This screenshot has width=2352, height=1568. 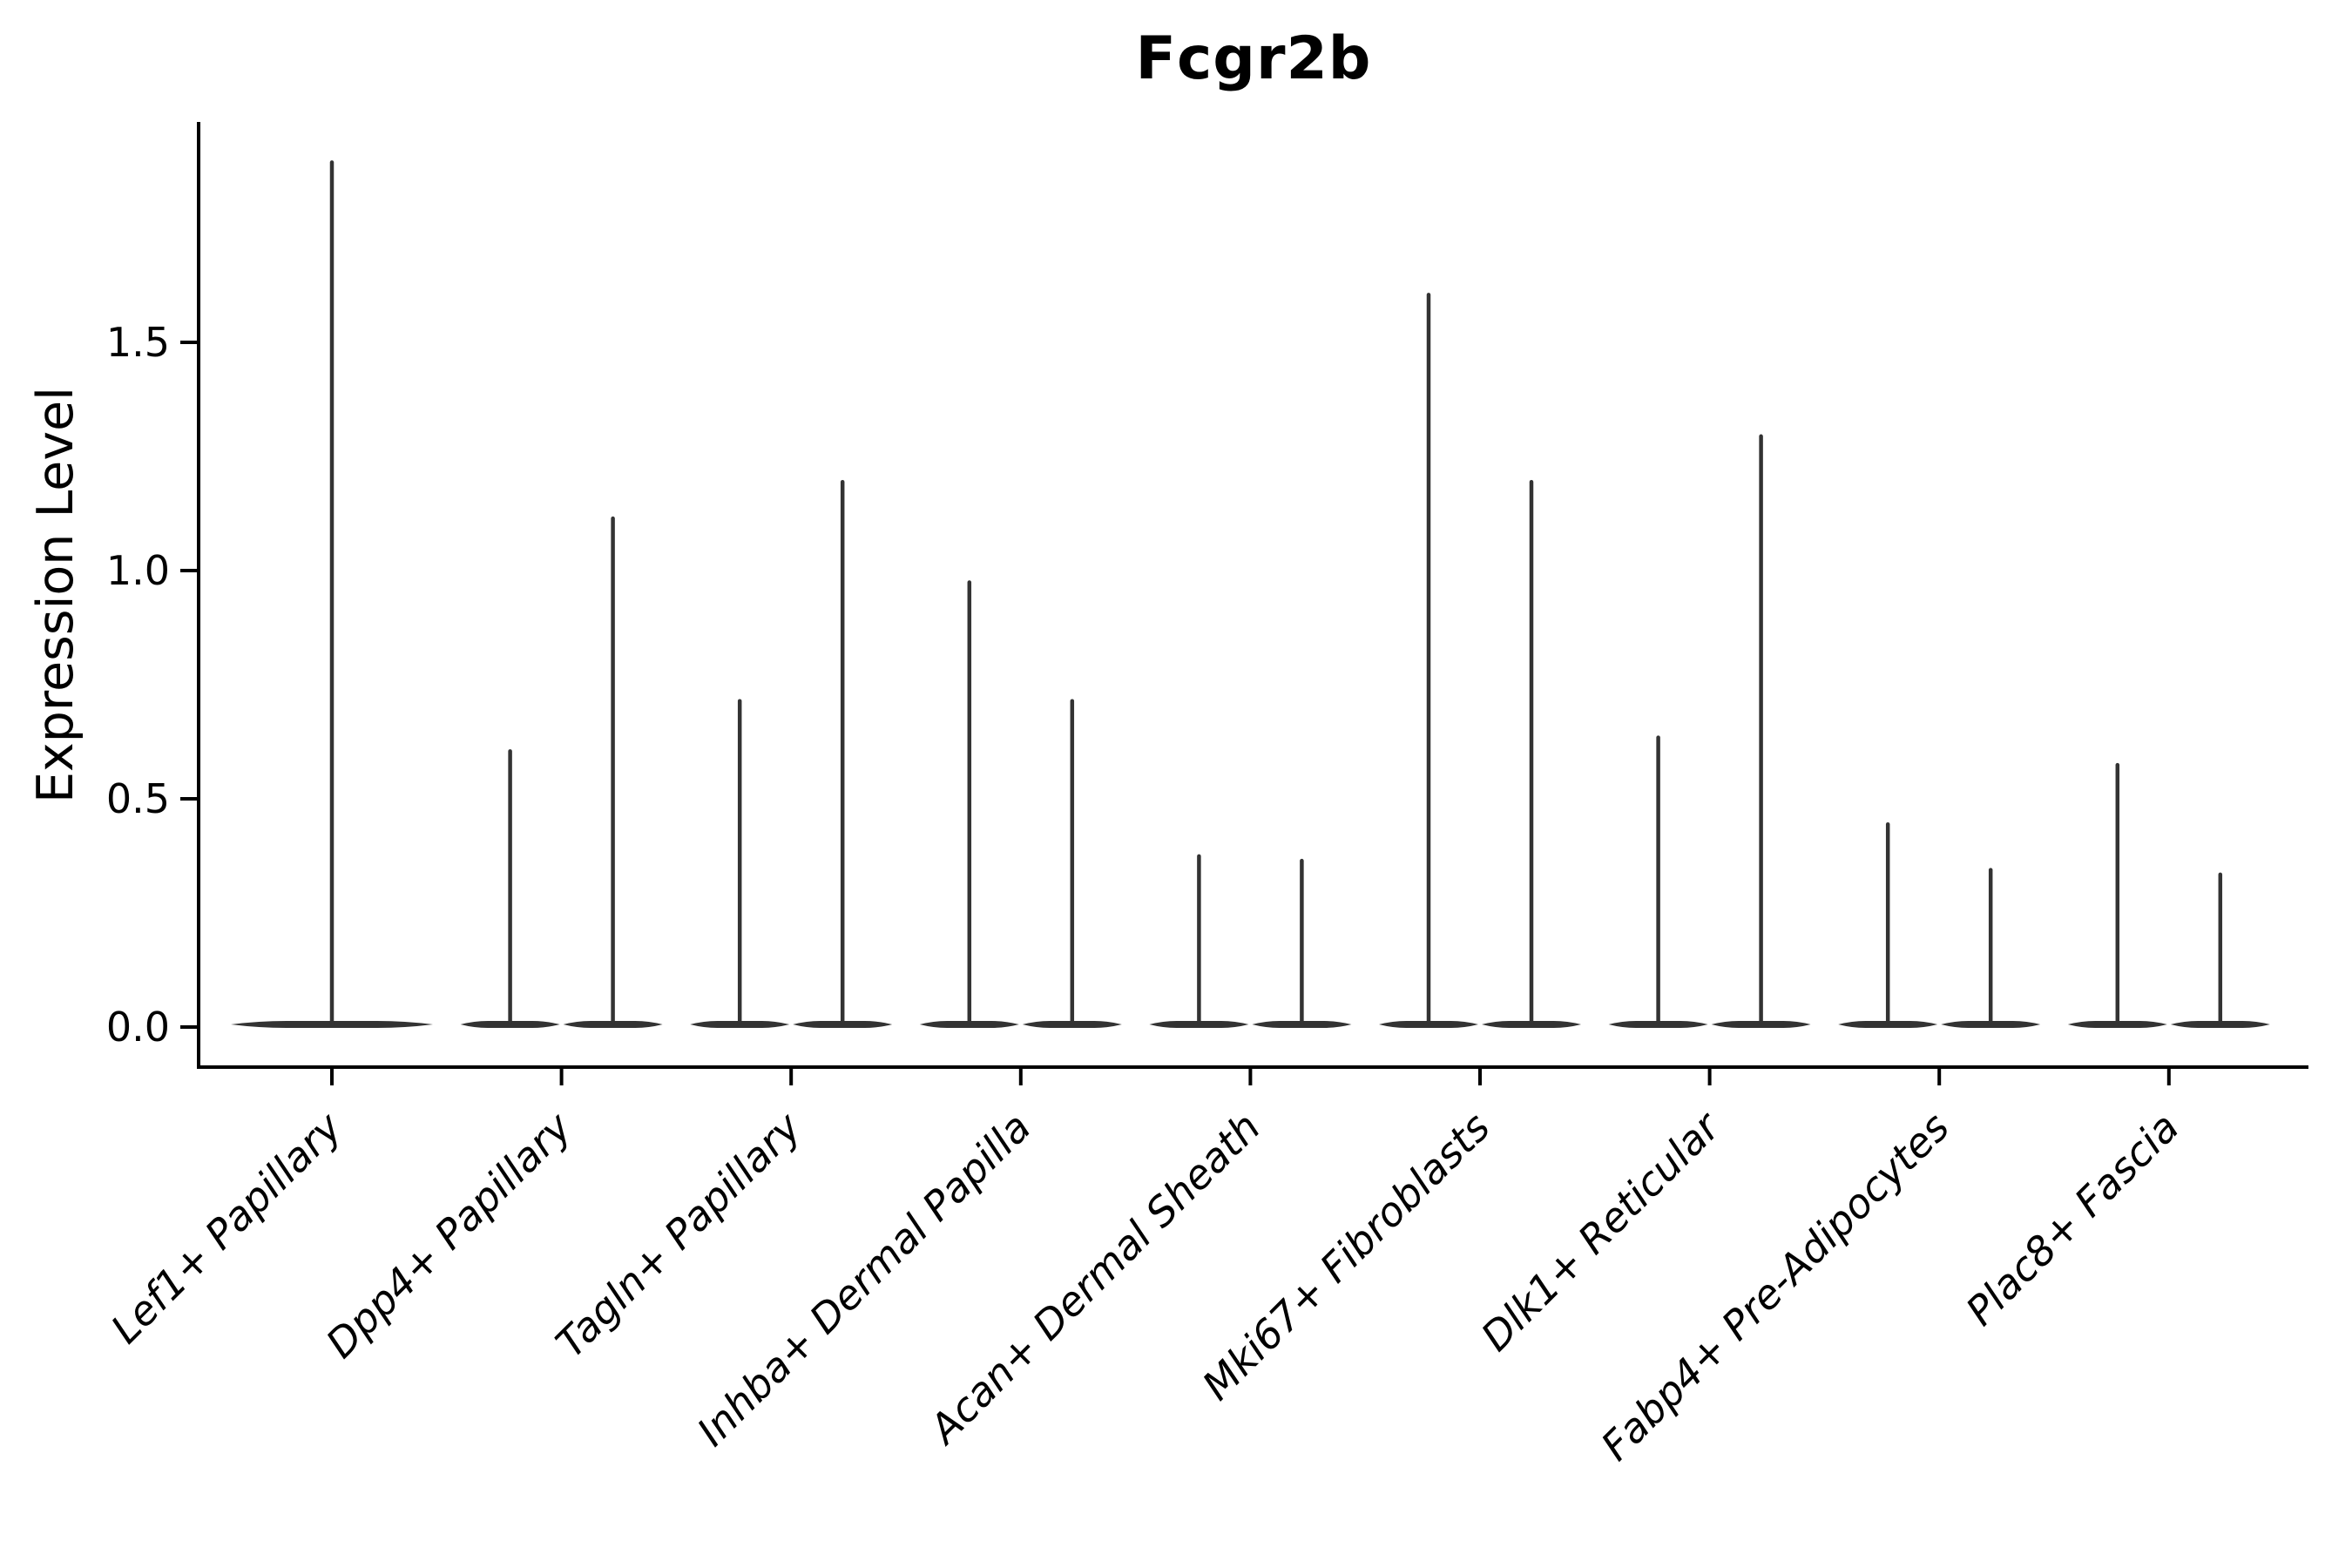 I want to click on y-tick-label: 1.0, so click(x=138, y=570).